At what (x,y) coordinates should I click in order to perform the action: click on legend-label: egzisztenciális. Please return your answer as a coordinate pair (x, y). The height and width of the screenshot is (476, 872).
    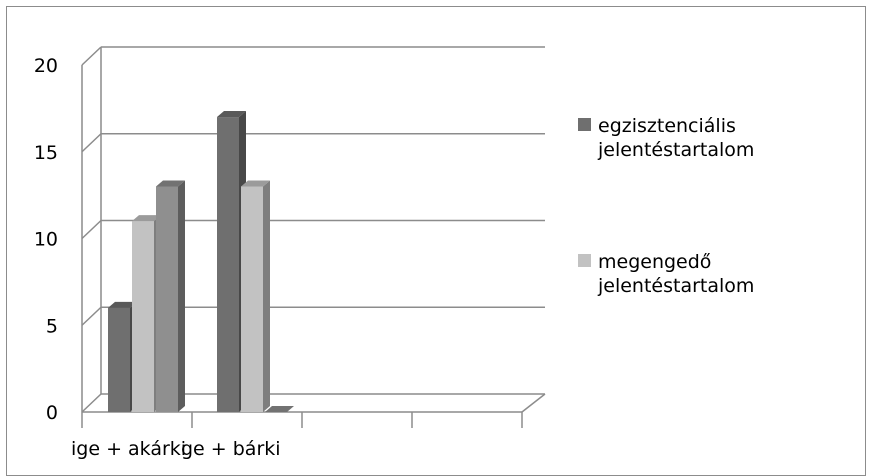
    Looking at the image, I should click on (667, 126).